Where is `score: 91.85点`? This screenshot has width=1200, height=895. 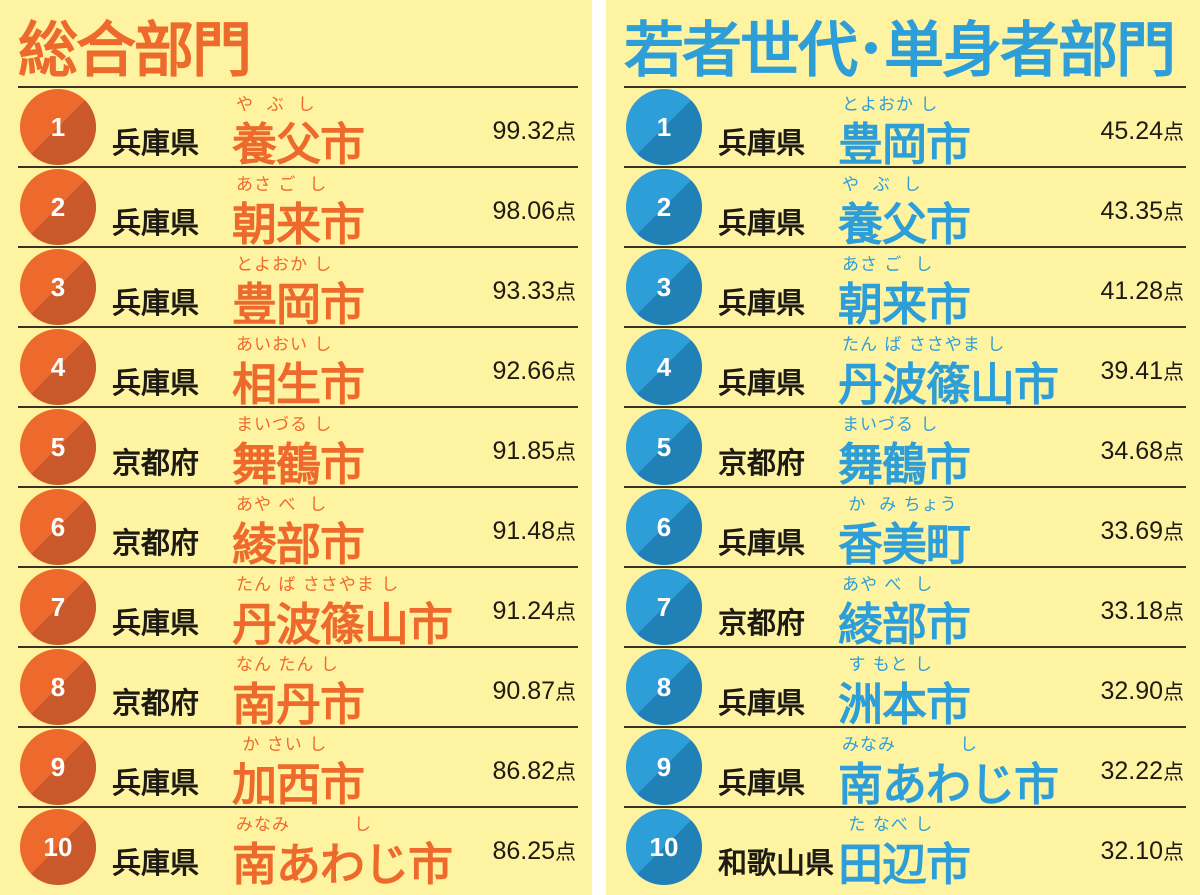
score: 91.85点 is located at coordinates (534, 451).